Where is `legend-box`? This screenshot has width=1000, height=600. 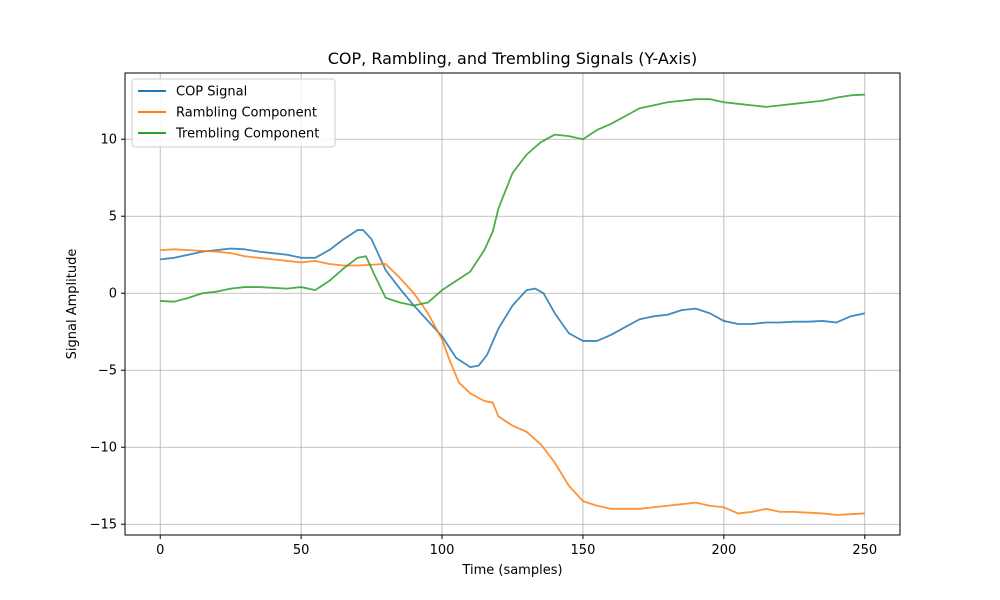
legend-box is located at coordinates (233, 113).